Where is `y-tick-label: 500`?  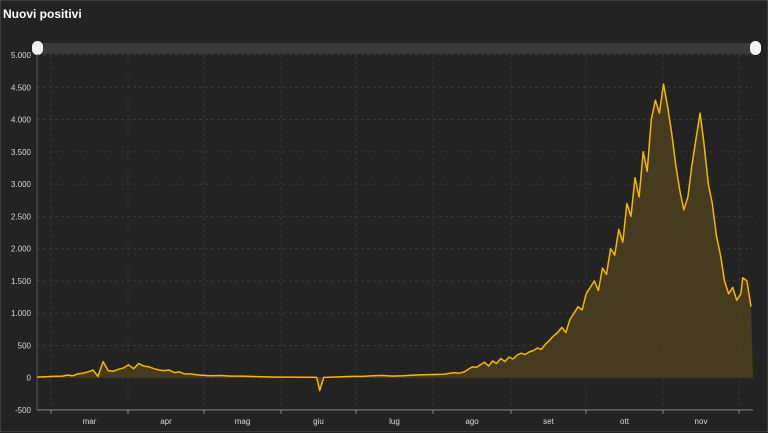 y-tick-label: 500 is located at coordinates (25, 345).